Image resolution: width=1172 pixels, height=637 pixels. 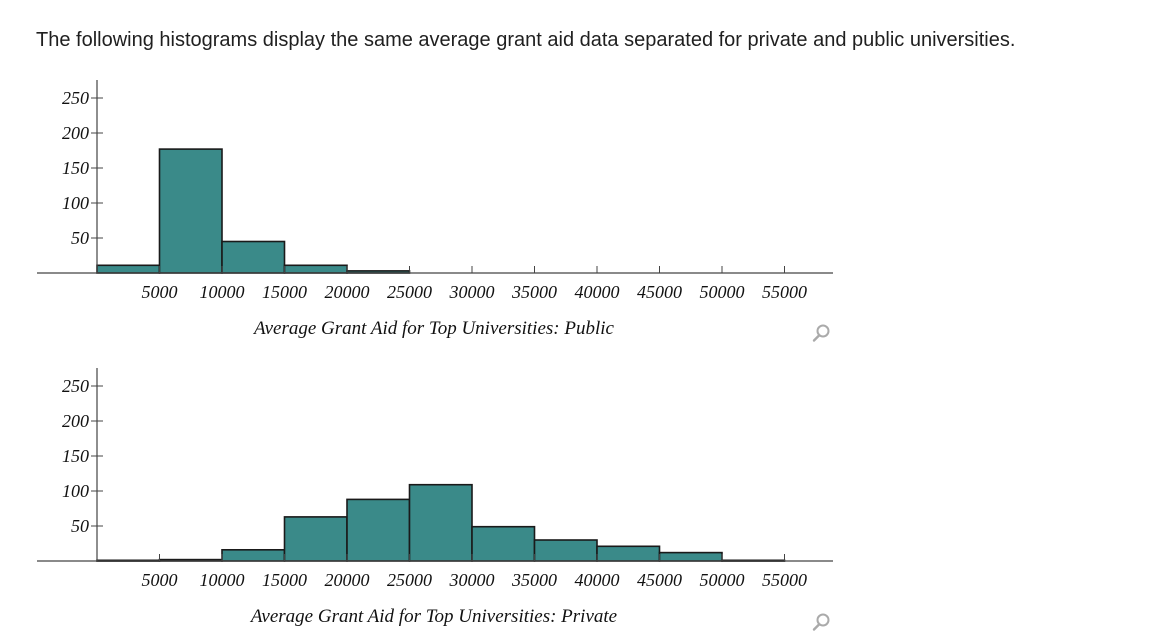 What do you see at coordinates (160, 292) in the screenshot?
I see `x-tick-label-public: 5000` at bounding box center [160, 292].